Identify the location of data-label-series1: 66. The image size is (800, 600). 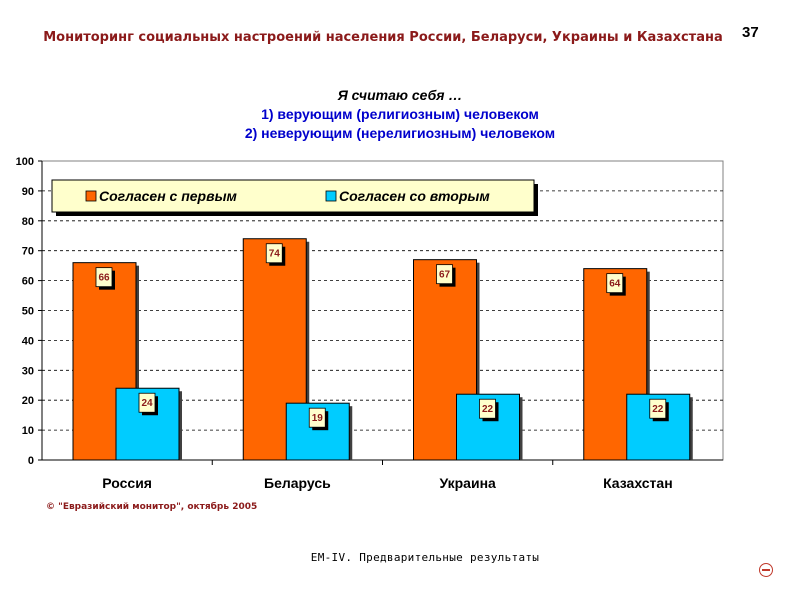
(104, 278).